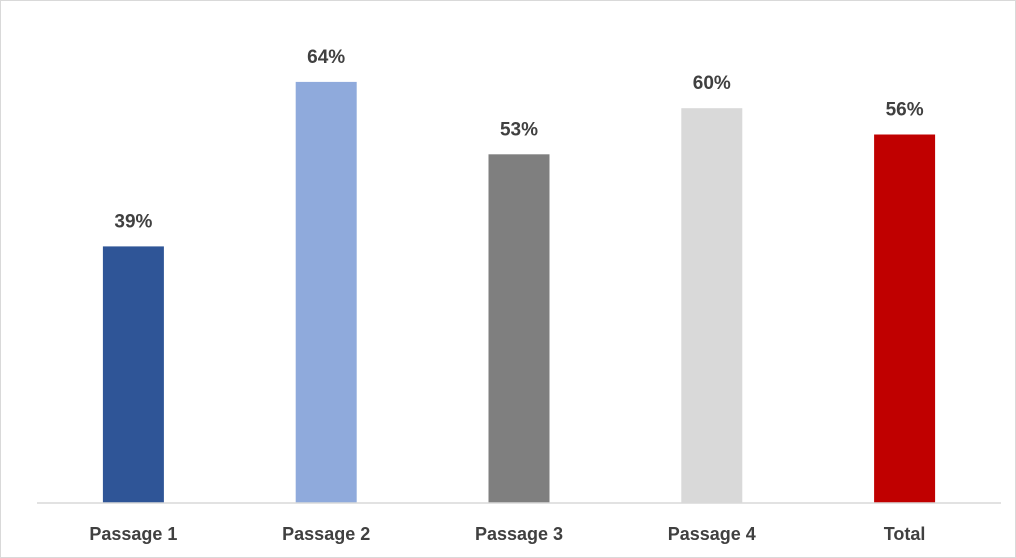 This screenshot has height=558, width=1016. I want to click on value-label-passage-3: 53%, so click(519, 129).